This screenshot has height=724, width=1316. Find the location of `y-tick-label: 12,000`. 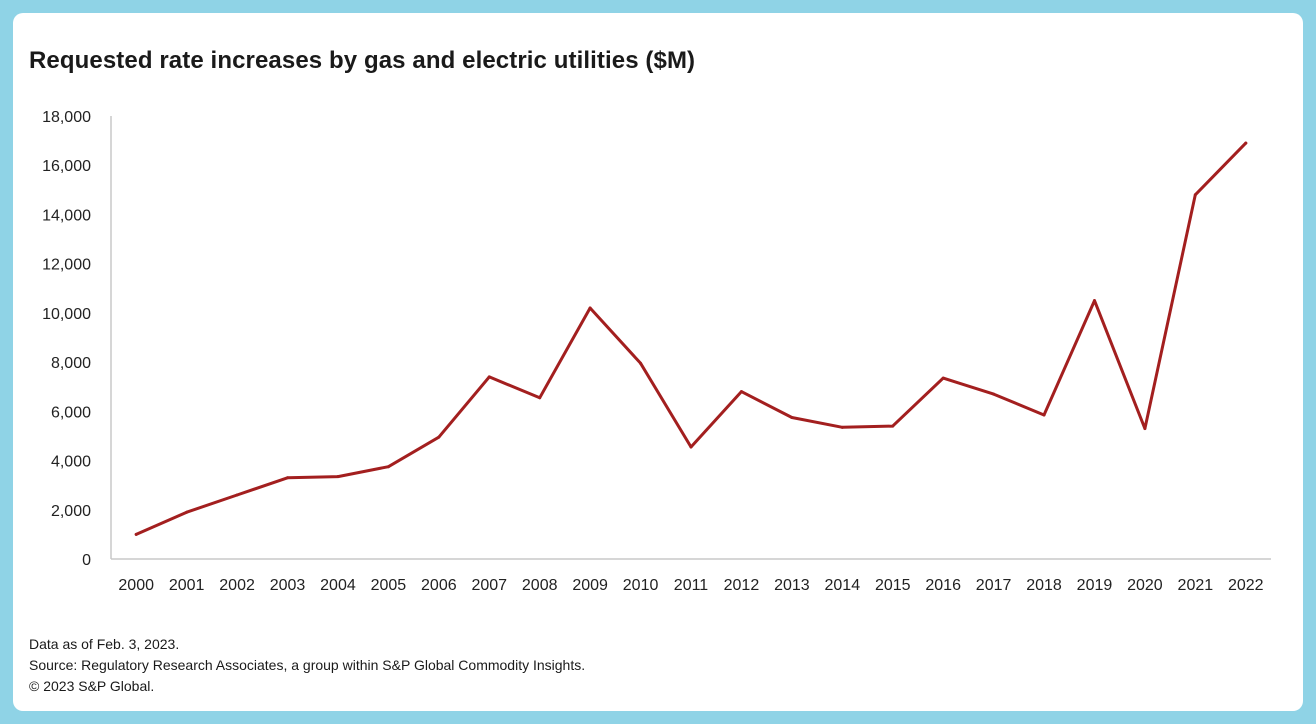

y-tick-label: 12,000 is located at coordinates (66, 265).